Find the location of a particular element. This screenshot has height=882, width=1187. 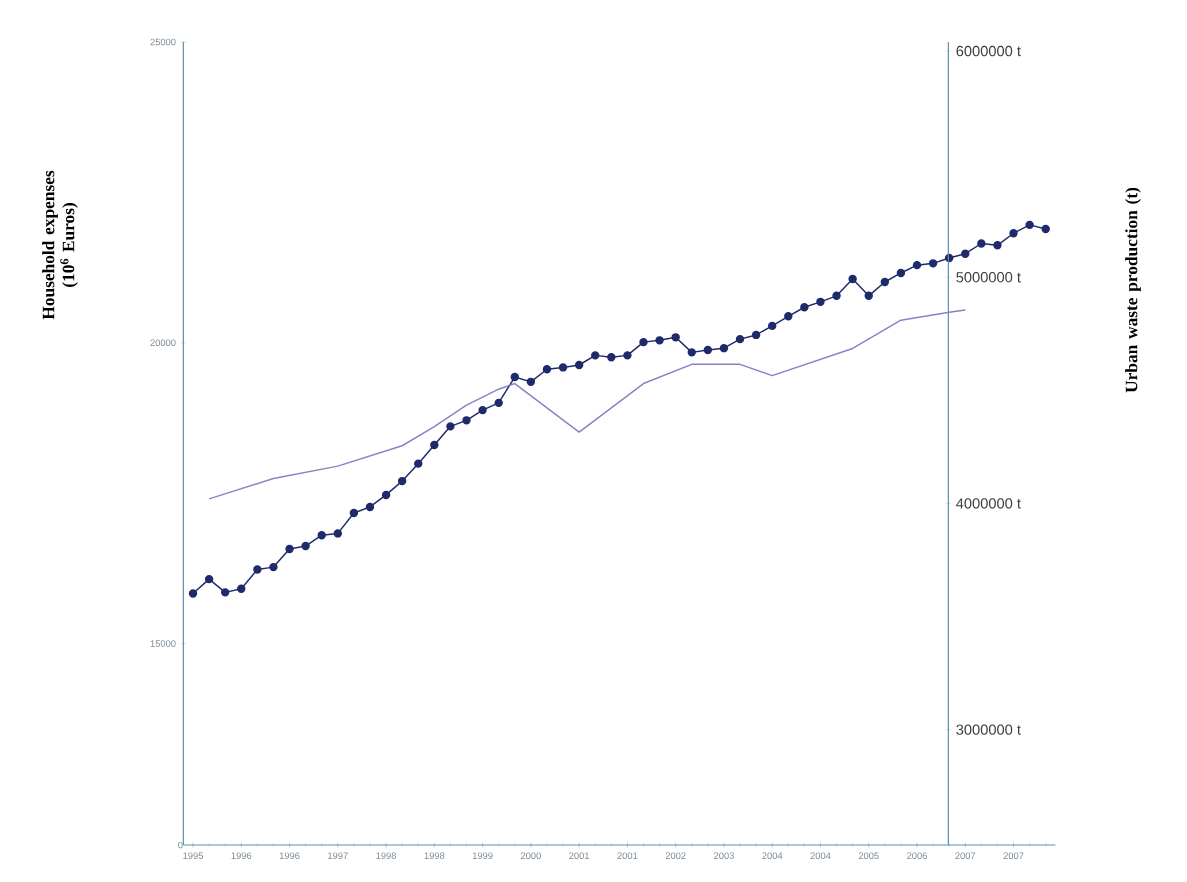

y2-tick-label: 6000000 t is located at coordinates (988, 51).